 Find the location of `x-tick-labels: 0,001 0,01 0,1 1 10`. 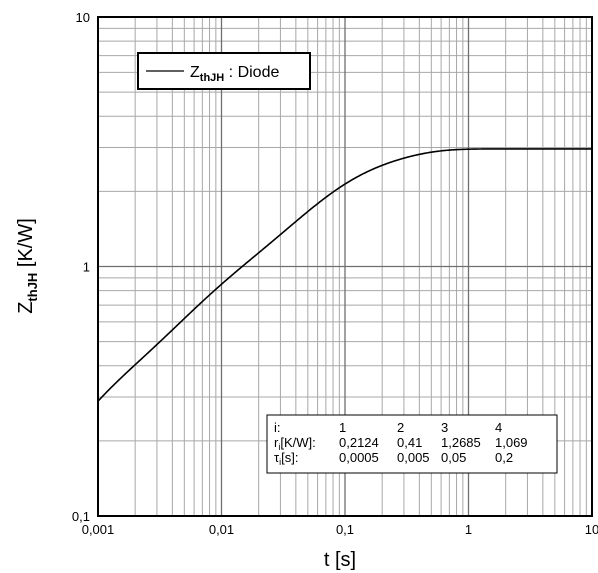

x-tick-labels: 0,001 0,01 0,1 1 10 is located at coordinates (340, 529).